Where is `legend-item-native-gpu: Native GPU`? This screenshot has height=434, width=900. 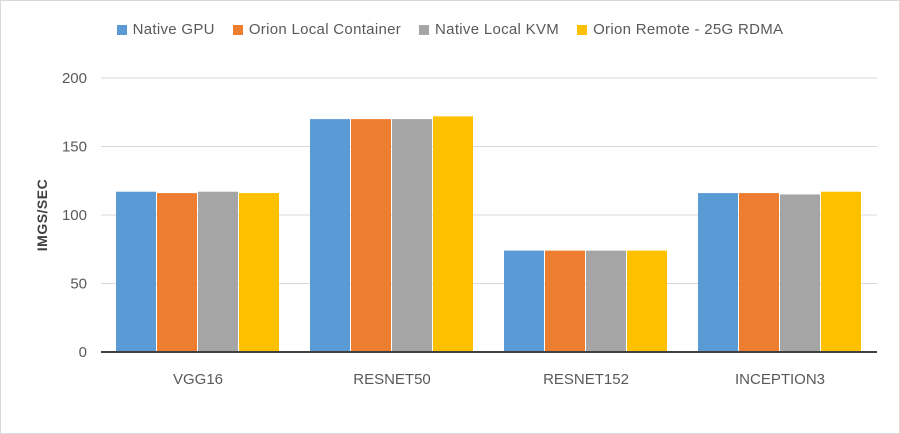
legend-item-native-gpu: Native GPU is located at coordinates (165, 29).